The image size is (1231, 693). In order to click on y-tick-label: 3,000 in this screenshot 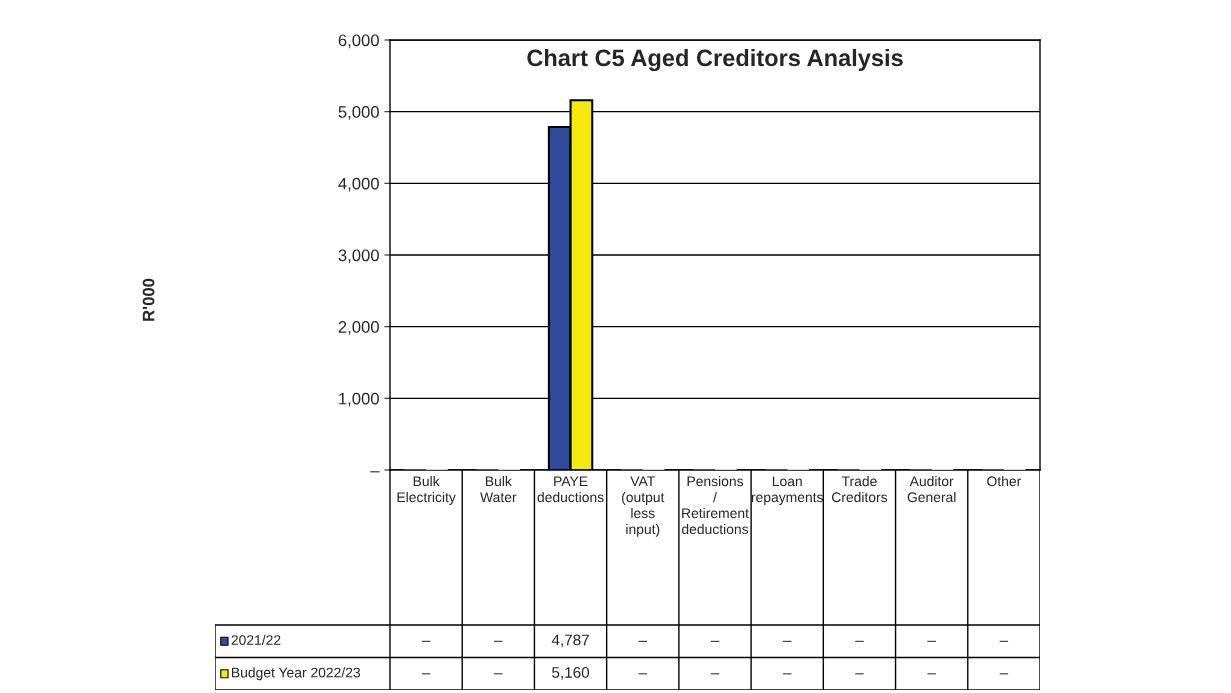, I will do `click(358, 256)`.